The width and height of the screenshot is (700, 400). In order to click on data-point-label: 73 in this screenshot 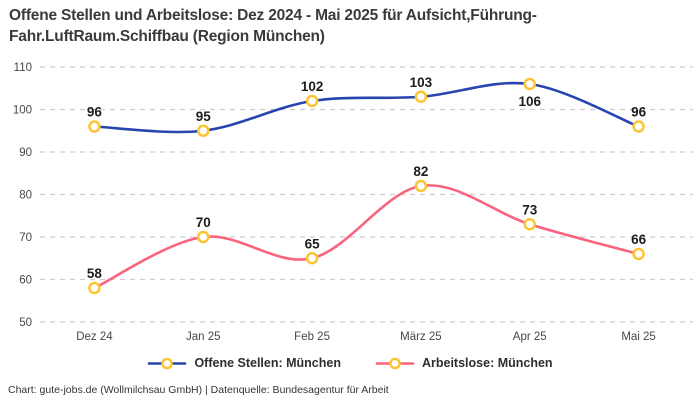, I will do `click(530, 209)`.